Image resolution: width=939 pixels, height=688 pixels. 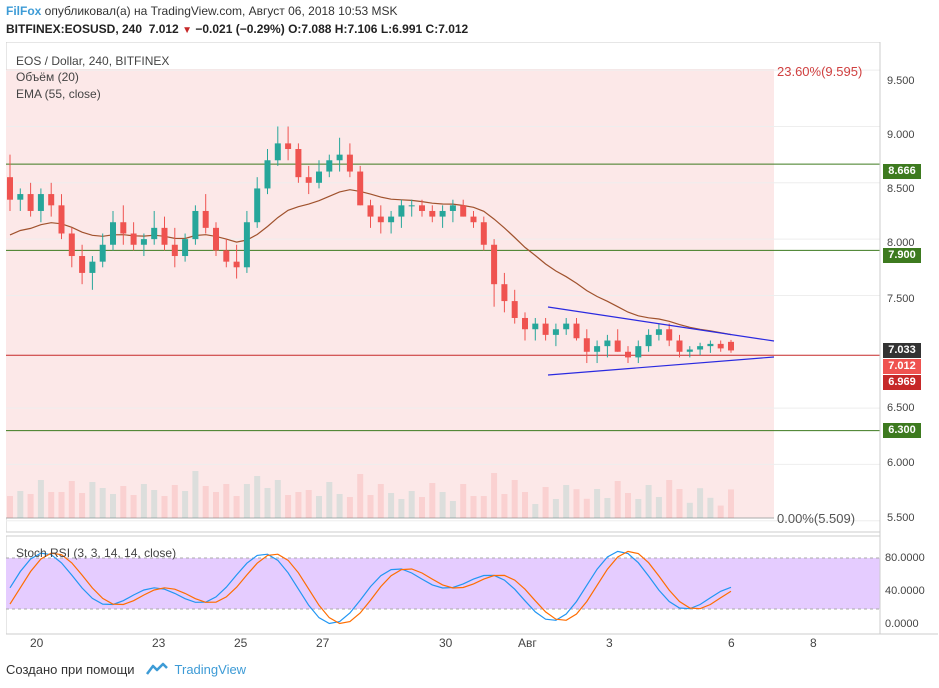 I want to click on price-tick: 8.500, so click(x=901, y=189).